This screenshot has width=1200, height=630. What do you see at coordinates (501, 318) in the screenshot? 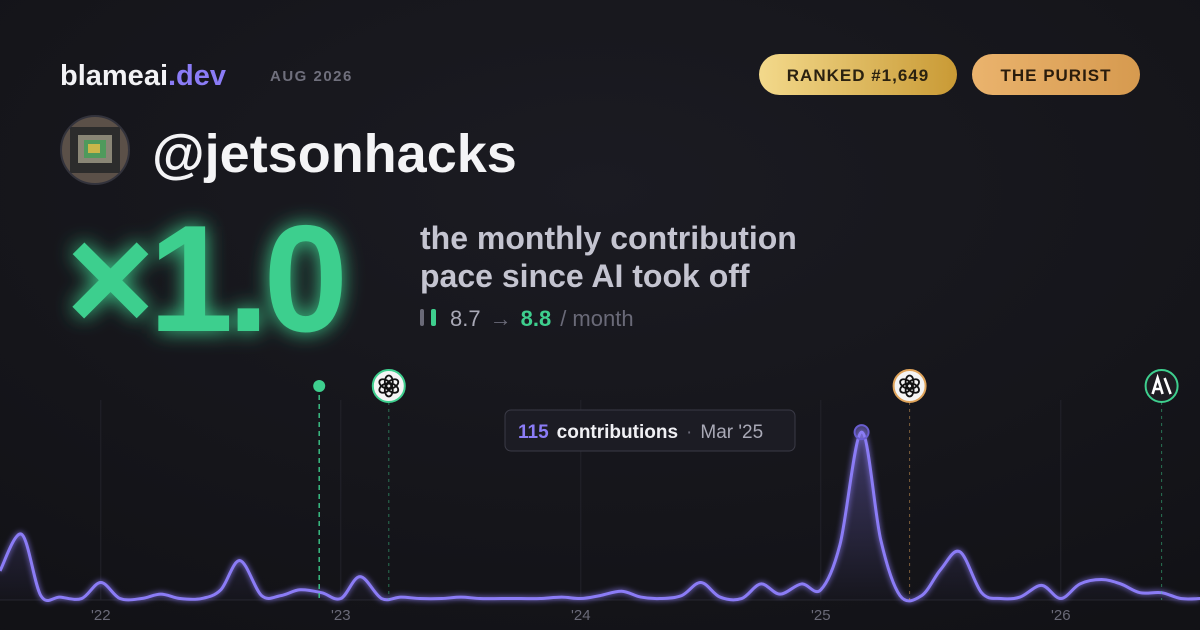
I see `arrow: →` at bounding box center [501, 318].